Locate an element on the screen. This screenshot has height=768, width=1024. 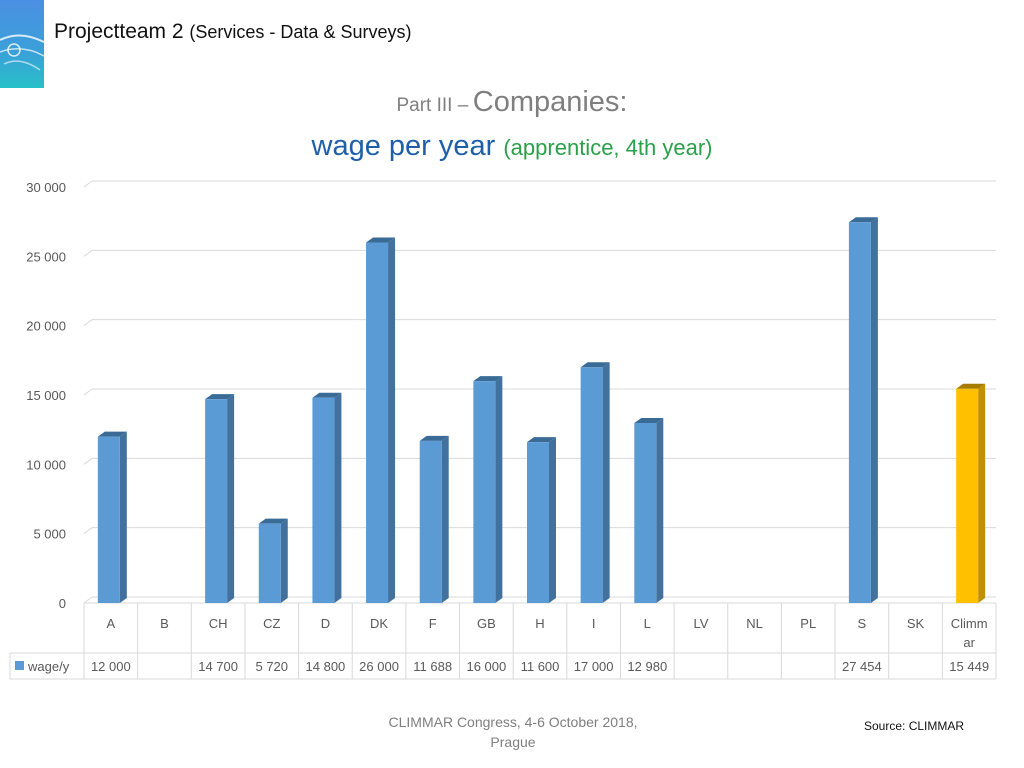
bar-side-DK is located at coordinates (392, 420).